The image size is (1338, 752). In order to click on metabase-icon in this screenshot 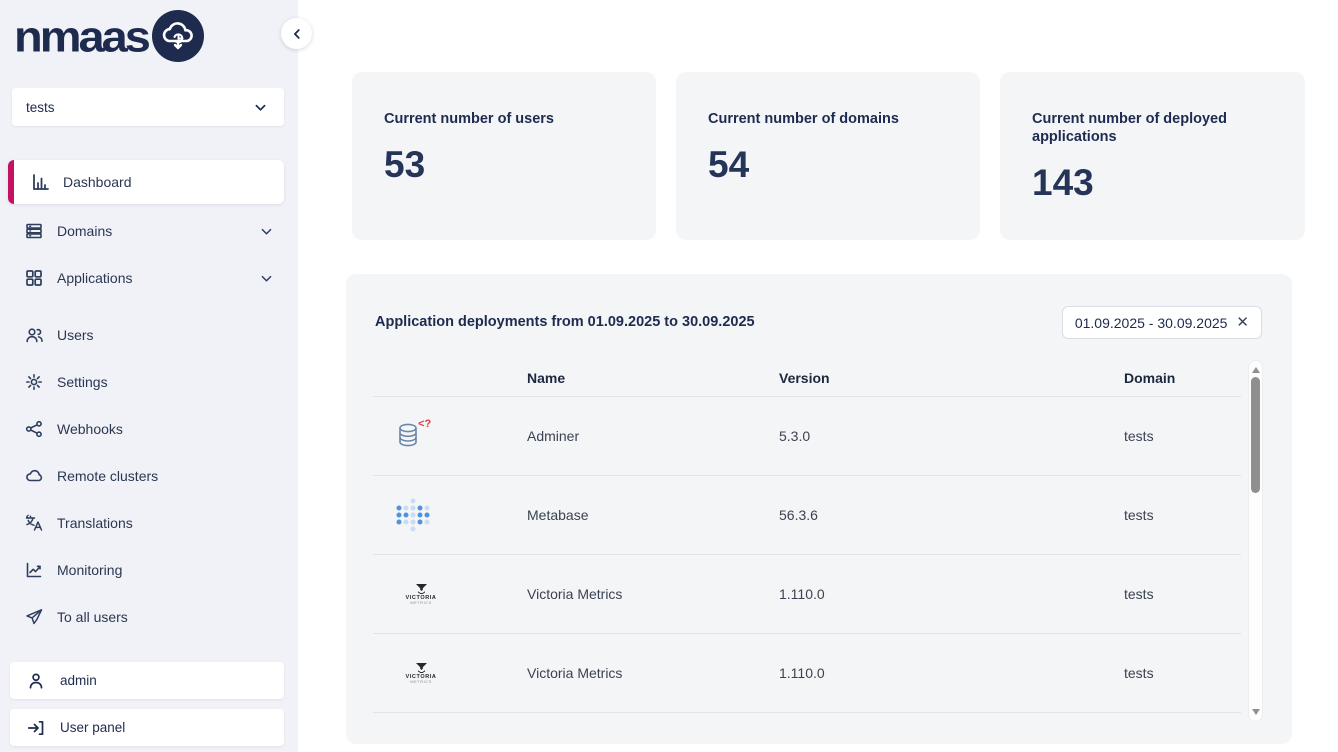, I will do `click(413, 515)`.